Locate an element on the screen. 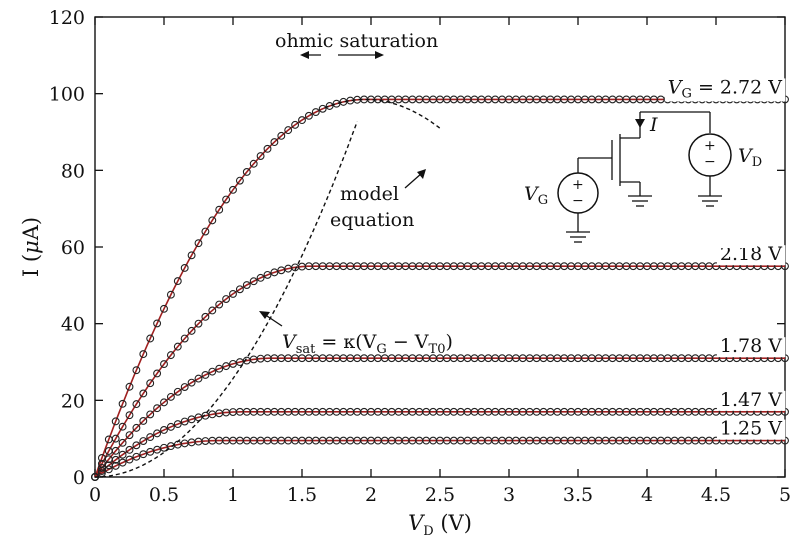  circuit-inset: + − + − I VG VD is located at coordinates (643, 178).